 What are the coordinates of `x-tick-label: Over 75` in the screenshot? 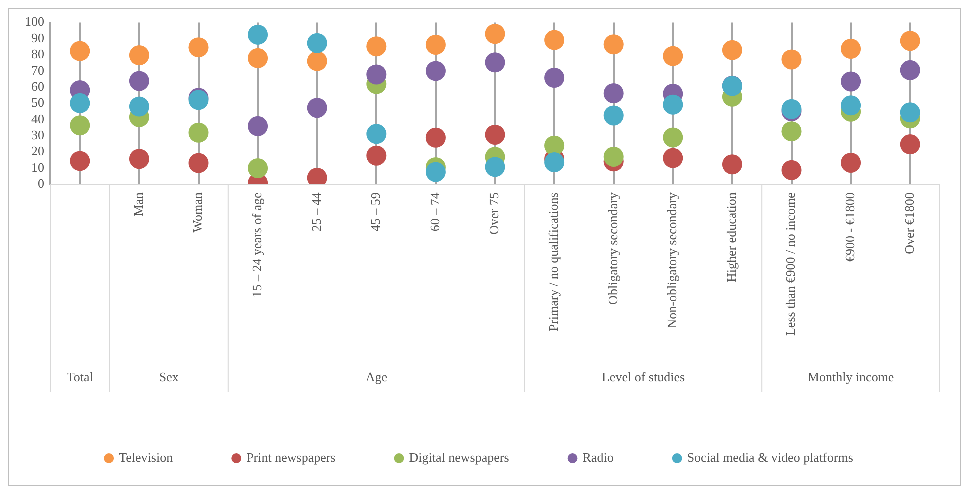 It's located at (494, 213).